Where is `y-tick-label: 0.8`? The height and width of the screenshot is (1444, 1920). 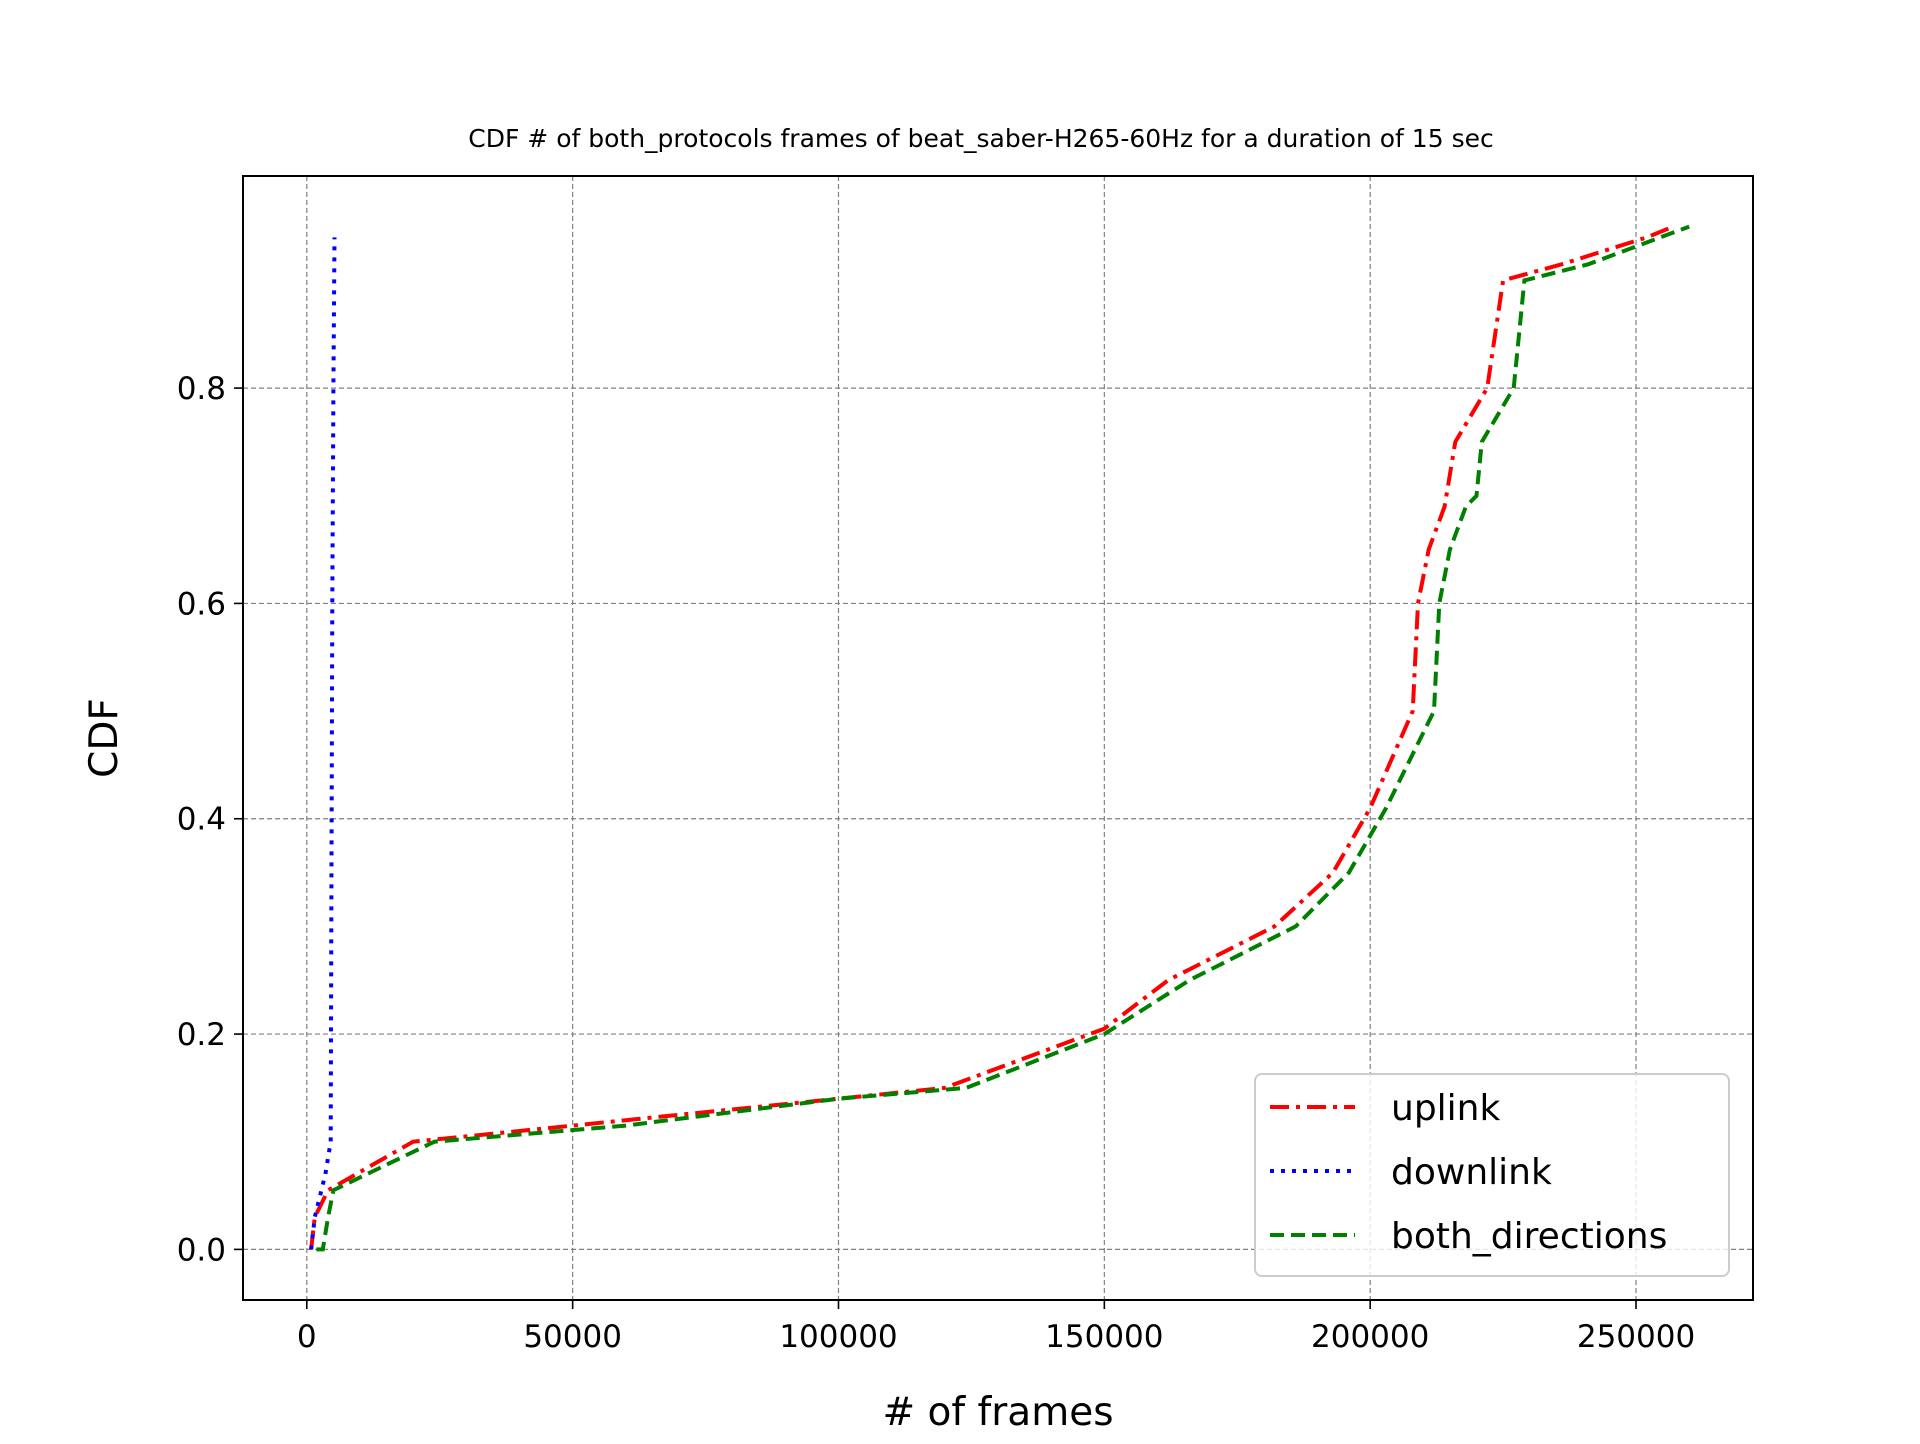 y-tick-label: 0.8 is located at coordinates (201, 389).